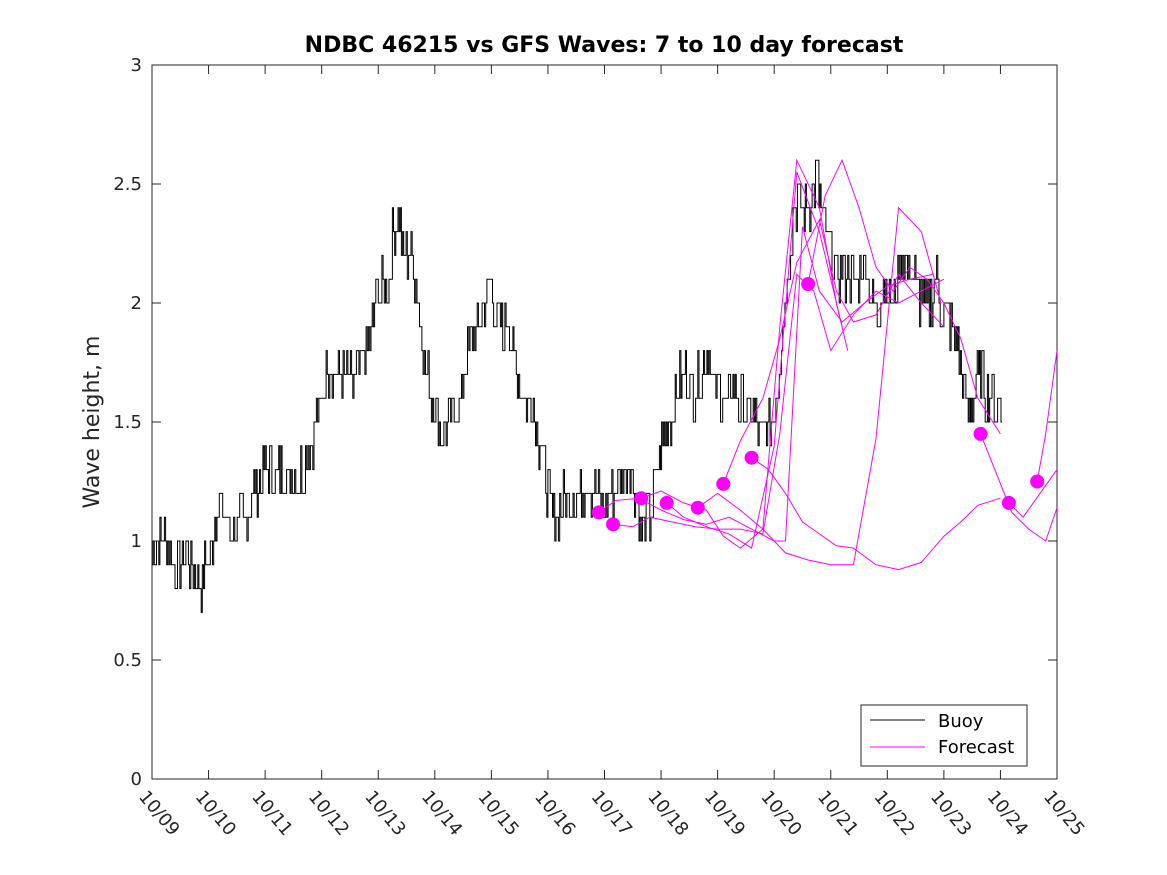 The image size is (1167, 875). I want to click on y-tick-label: 3, so click(136, 65).